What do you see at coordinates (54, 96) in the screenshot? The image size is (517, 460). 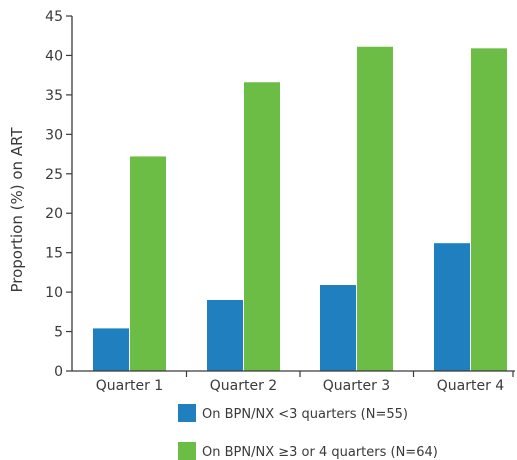 I see `y-tick-label: 35` at bounding box center [54, 96].